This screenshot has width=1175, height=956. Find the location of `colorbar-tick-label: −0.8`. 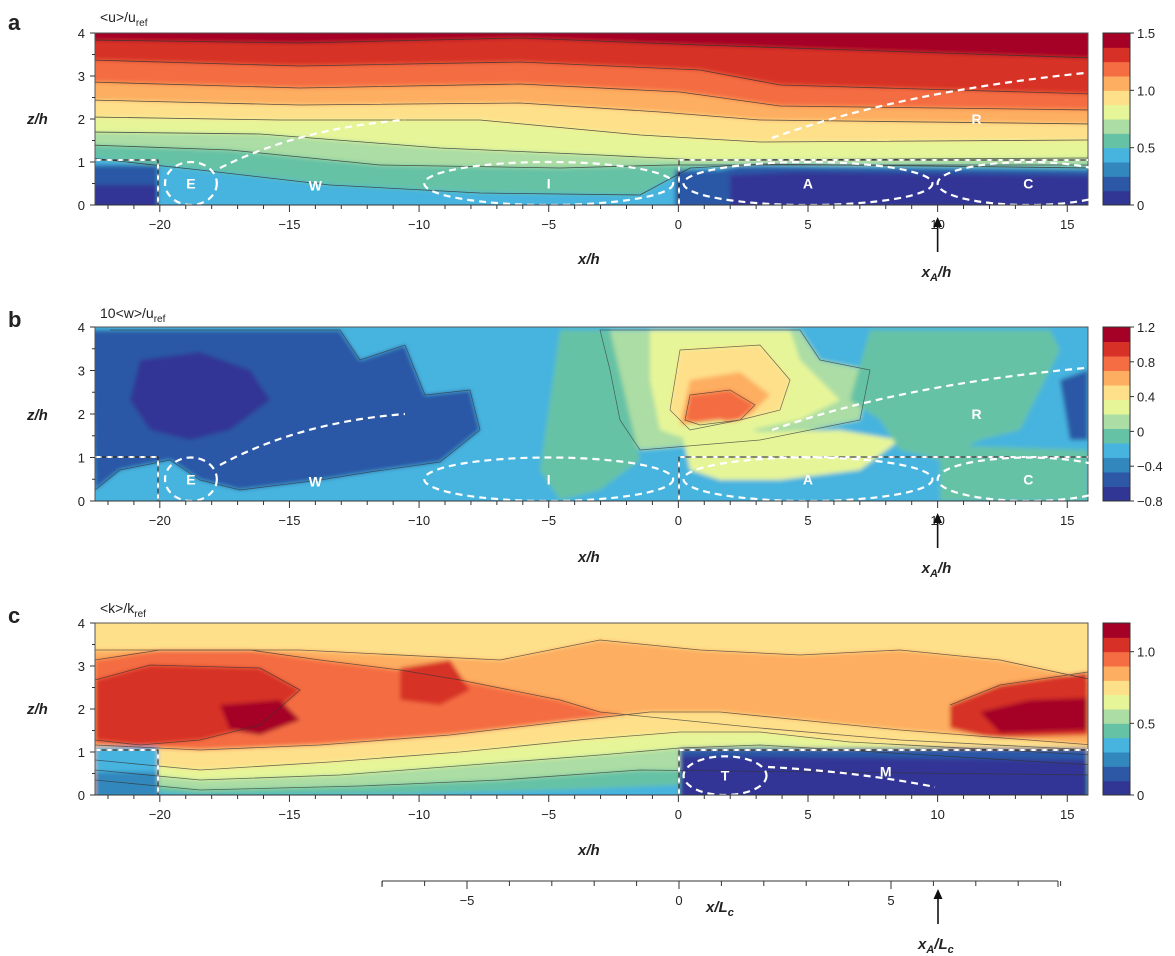

colorbar-tick-label: −0.8 is located at coordinates (1150, 501).